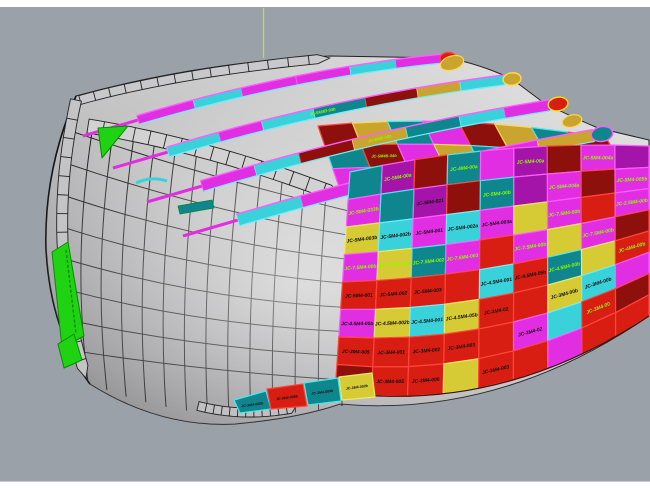 This screenshot has height=488, width=650. What do you see at coordinates (632, 203) in the screenshot?
I see `panel-label: JC-2.5M4-00b` at bounding box center [632, 203].